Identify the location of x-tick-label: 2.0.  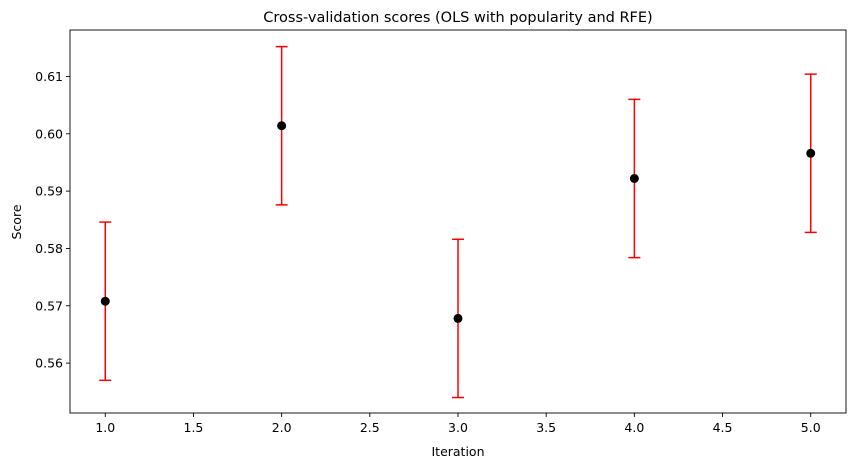
(282, 427).